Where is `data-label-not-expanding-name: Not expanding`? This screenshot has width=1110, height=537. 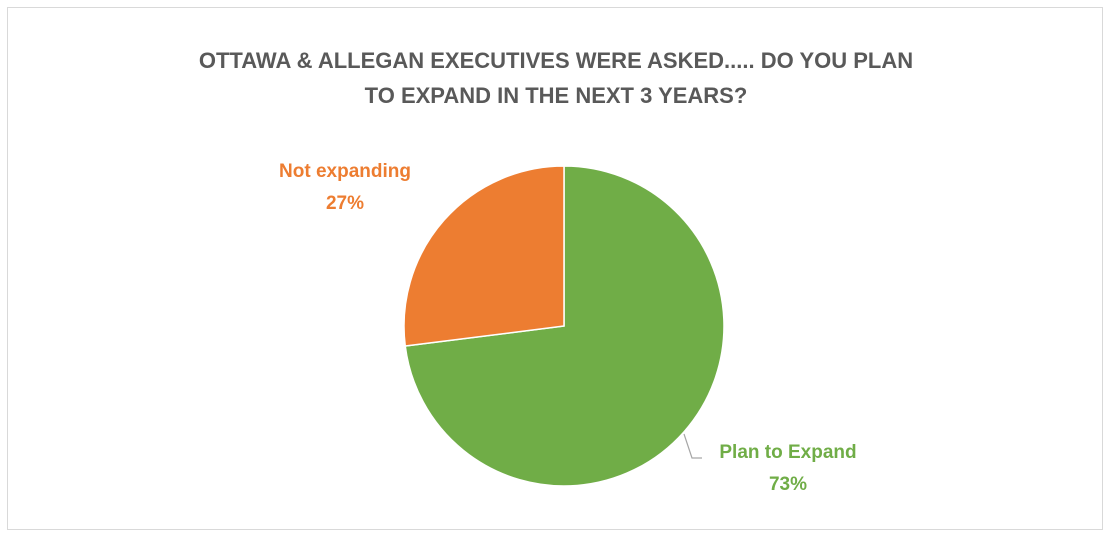 data-label-not-expanding-name: Not expanding is located at coordinates (345, 171).